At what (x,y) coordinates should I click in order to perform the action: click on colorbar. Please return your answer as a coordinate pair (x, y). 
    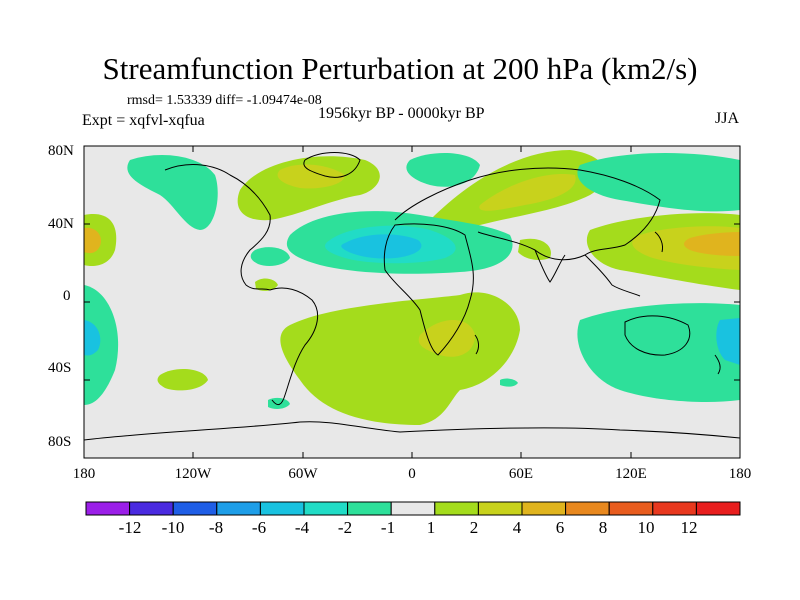
    Looking at the image, I should click on (413, 508).